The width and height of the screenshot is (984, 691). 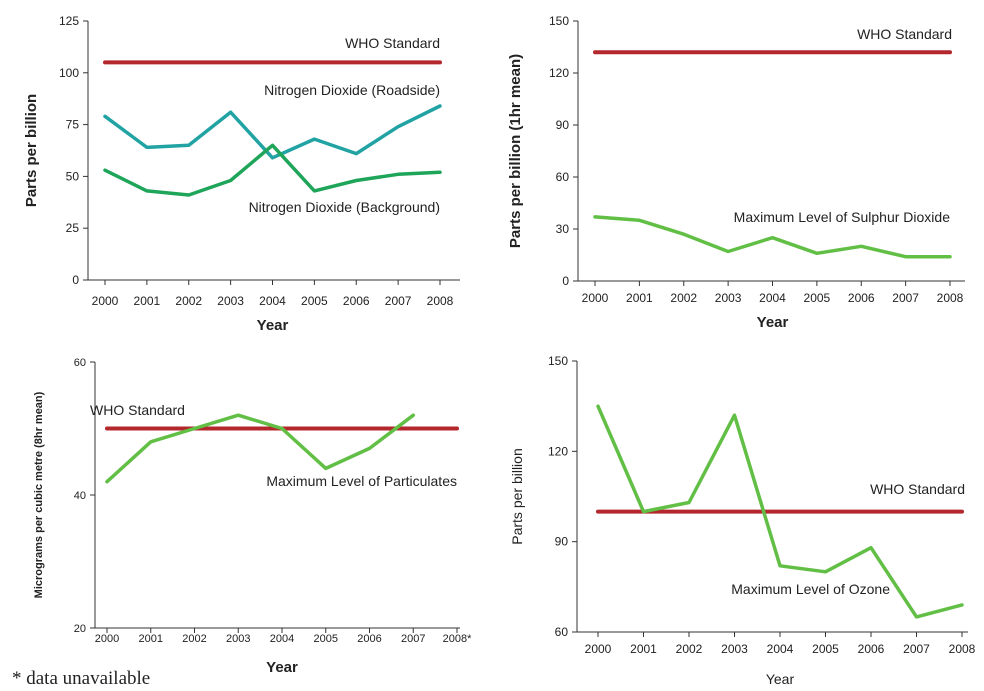 I want to click on y-tick-label: 40, so click(x=80, y=496).